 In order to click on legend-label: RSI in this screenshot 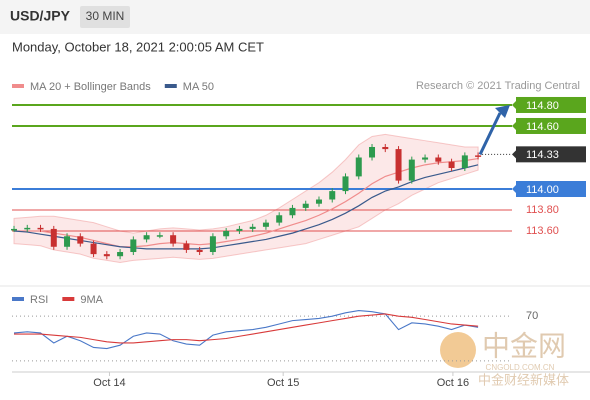, I will do `click(39, 300)`.